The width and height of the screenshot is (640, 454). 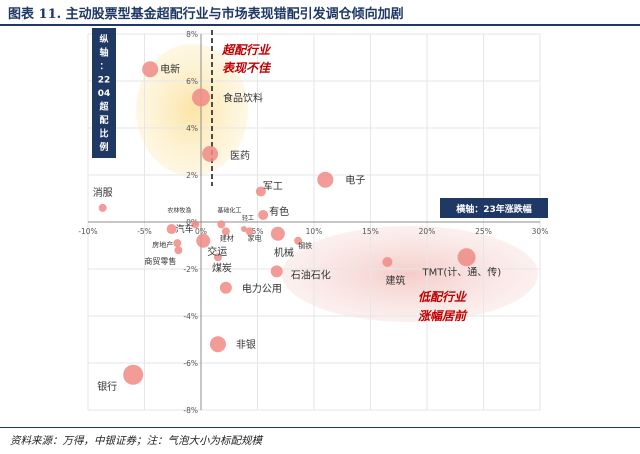 What do you see at coordinates (443, 316) in the screenshot?
I see `underweight-annotation: 涨幅居前` at bounding box center [443, 316].